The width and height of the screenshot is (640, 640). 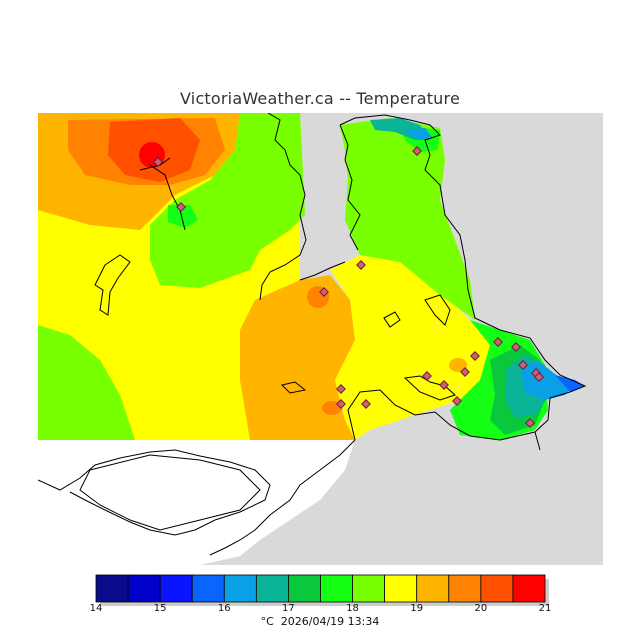 I want to click on contour-orange-center, so click(x=297, y=357).